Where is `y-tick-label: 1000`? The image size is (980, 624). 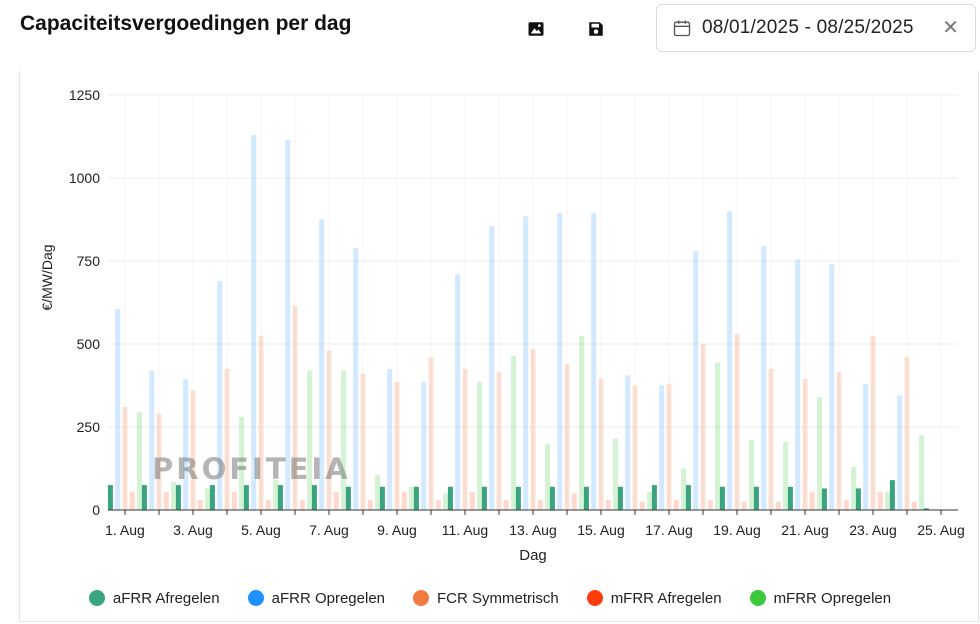
y-tick-label: 1000 is located at coordinates (84, 178).